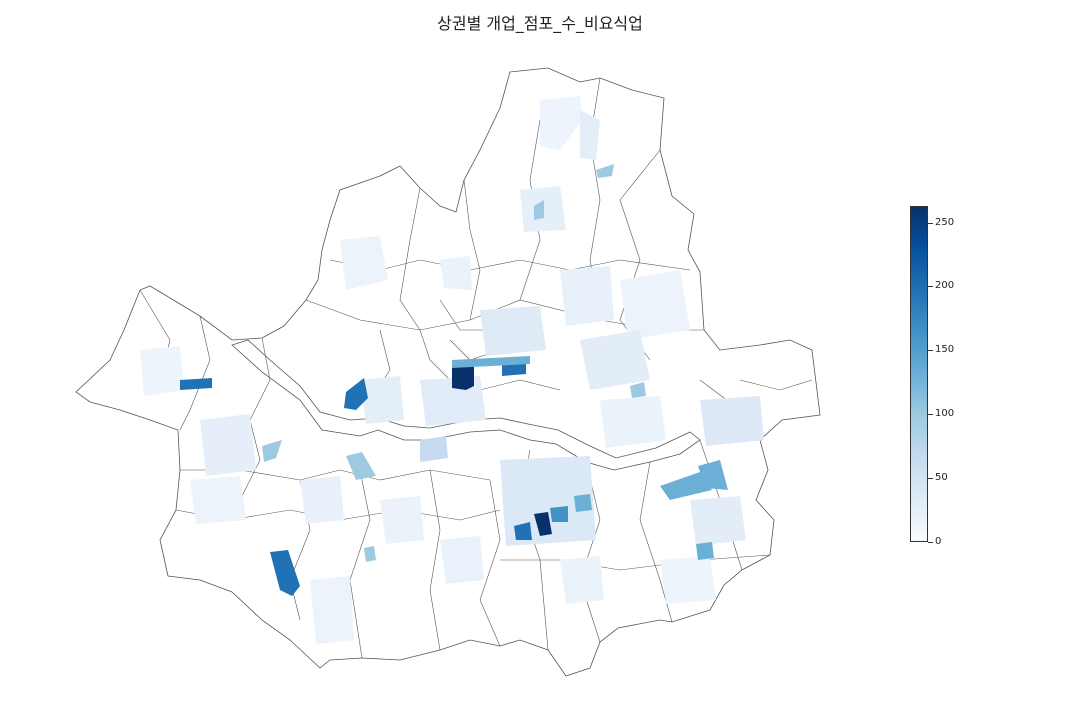 The height and width of the screenshot is (720, 1080). Describe the element at coordinates (540, 23) in the screenshot. I see `map-title: 상권별 개업_점포_수_비요식업` at that location.